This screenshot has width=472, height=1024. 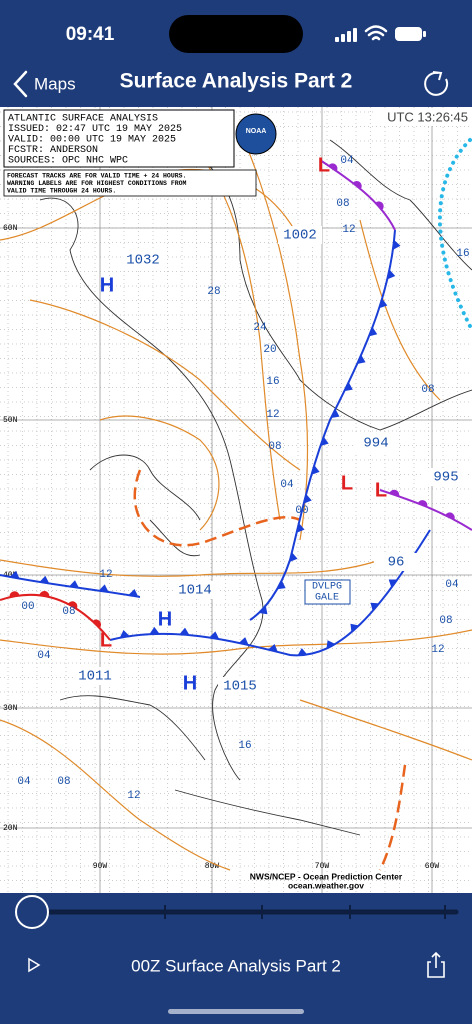 I want to click on latitude-label: 60N, so click(x=10, y=228).